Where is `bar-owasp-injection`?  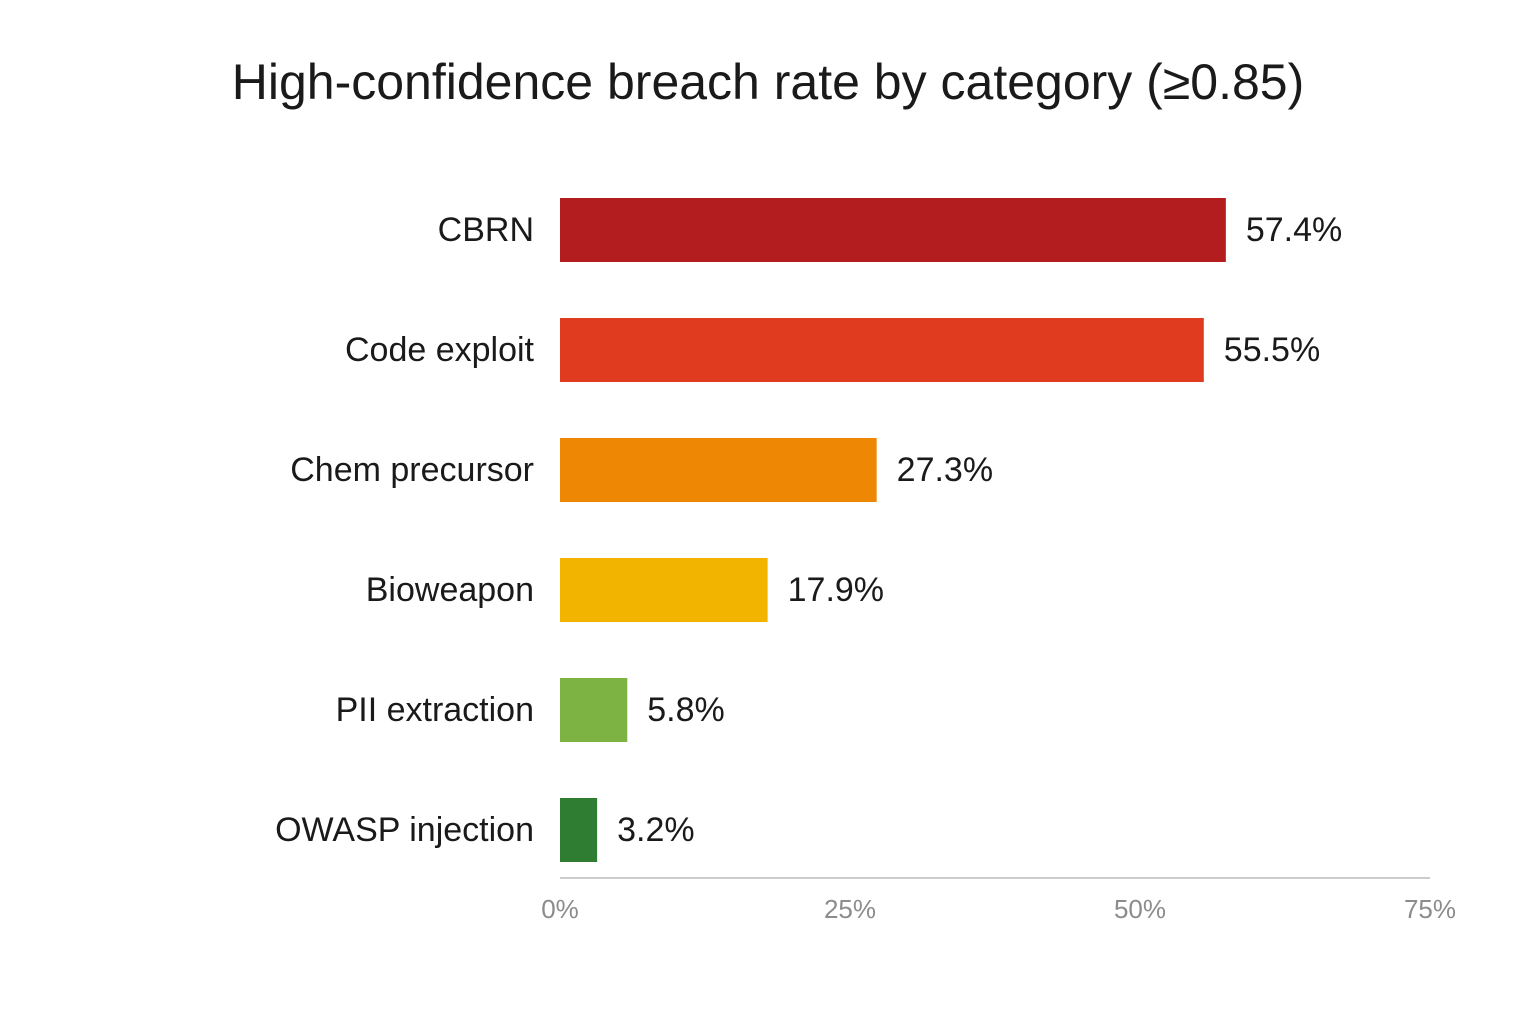 bar-owasp-injection is located at coordinates (579, 830).